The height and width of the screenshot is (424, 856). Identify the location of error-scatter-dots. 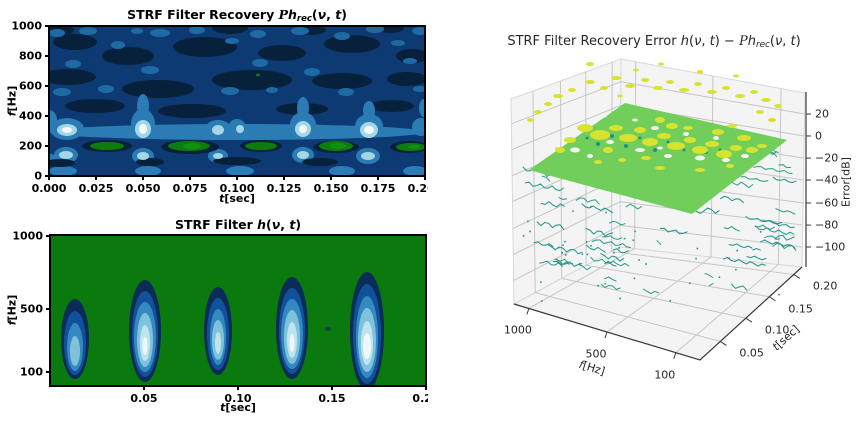
(651, 253).